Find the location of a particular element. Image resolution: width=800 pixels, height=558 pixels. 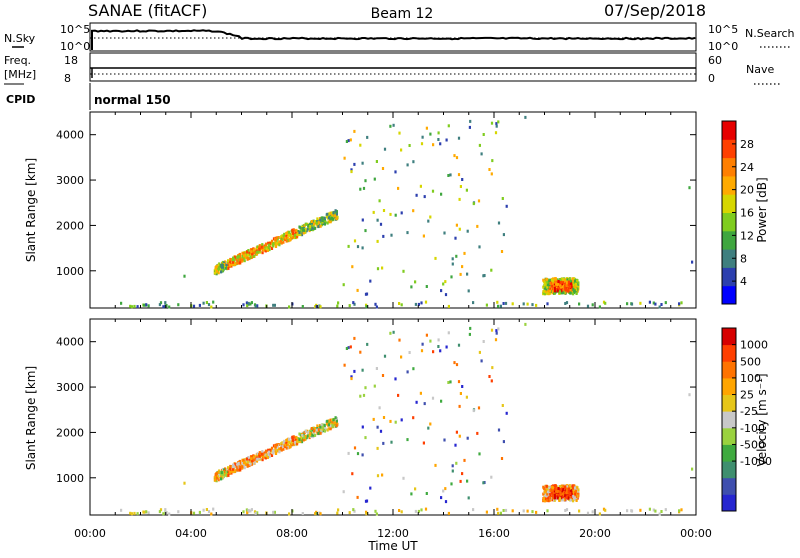

colorbar-tick-label: -1000 is located at coordinates (756, 461).